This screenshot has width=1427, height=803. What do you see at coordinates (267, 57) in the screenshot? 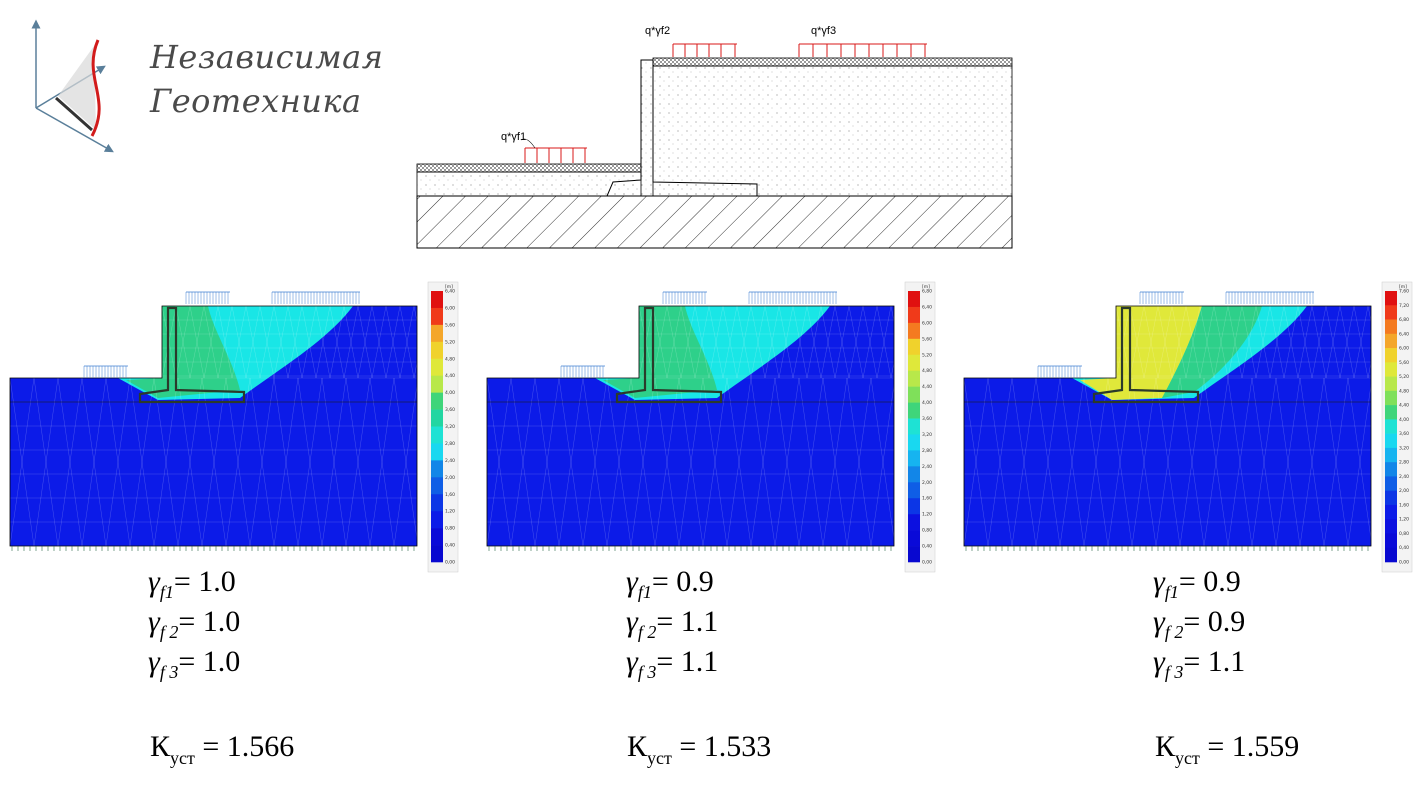
I see `logo-line-1: Независимая` at bounding box center [267, 57].